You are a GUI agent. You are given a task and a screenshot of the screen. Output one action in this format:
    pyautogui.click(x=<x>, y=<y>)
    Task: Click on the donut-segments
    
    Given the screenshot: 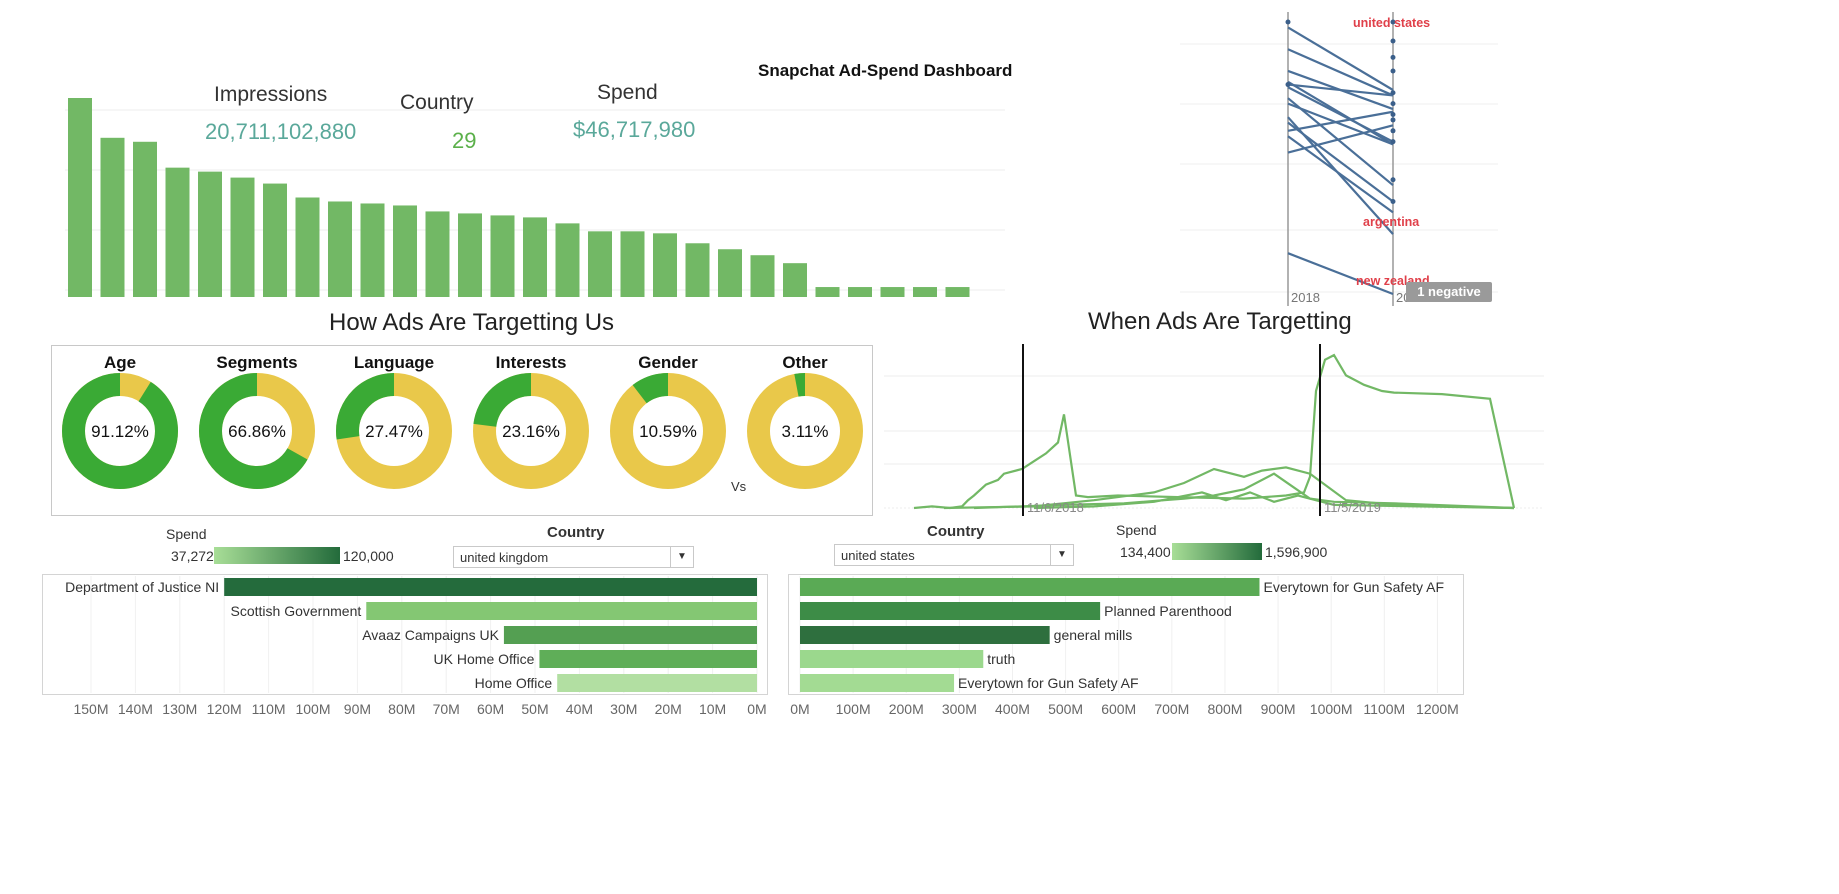 What is the action you would take?
    pyautogui.click(x=257, y=431)
    